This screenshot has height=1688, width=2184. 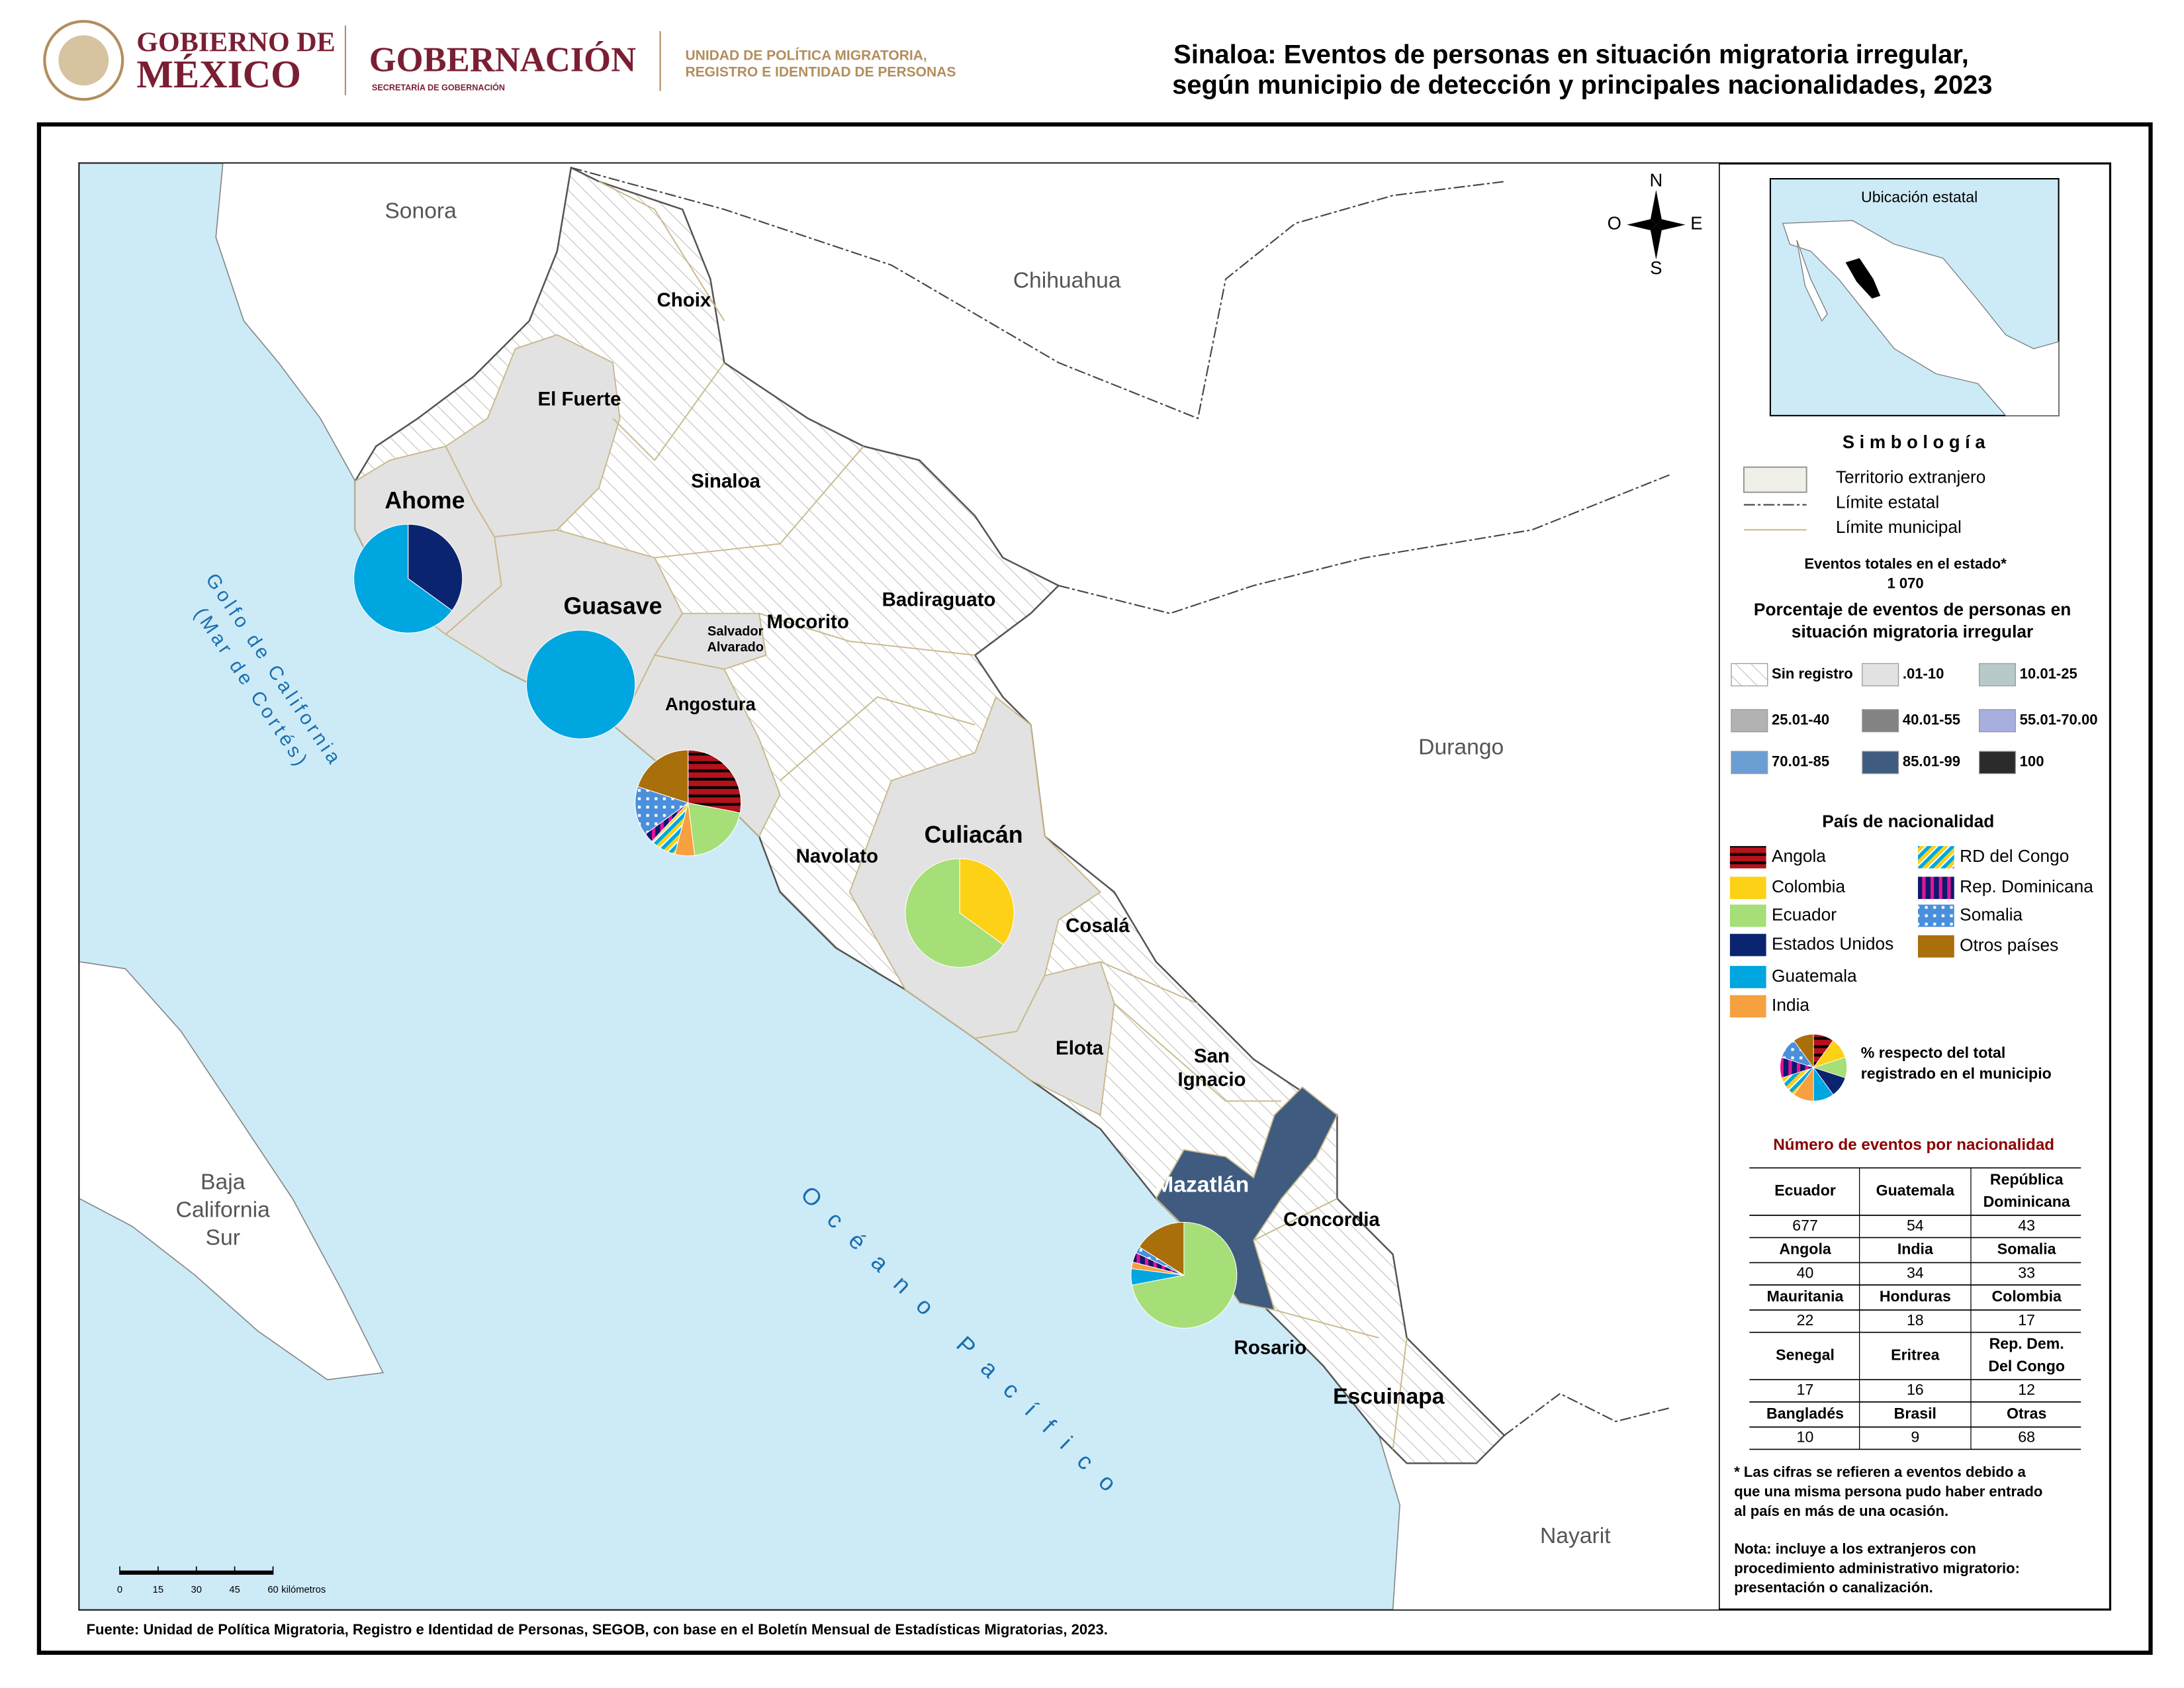 What do you see at coordinates (1805, 1413) in the screenshot?
I see `table-name: Bangladés` at bounding box center [1805, 1413].